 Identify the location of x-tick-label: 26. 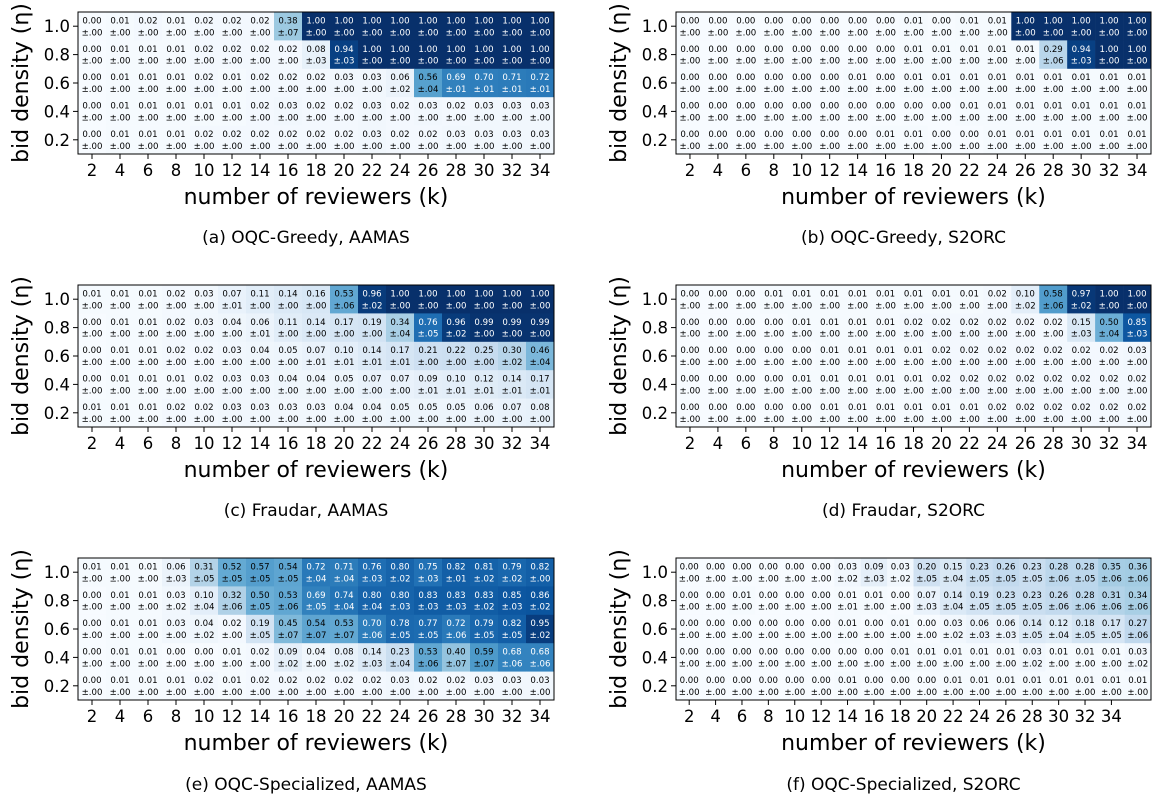
(428, 443).